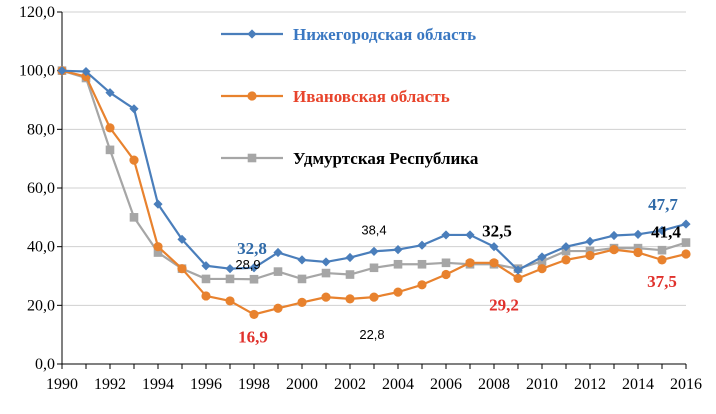  Describe the element at coordinates (247, 264) in the screenshot. I see `data-label: 28,9` at that location.